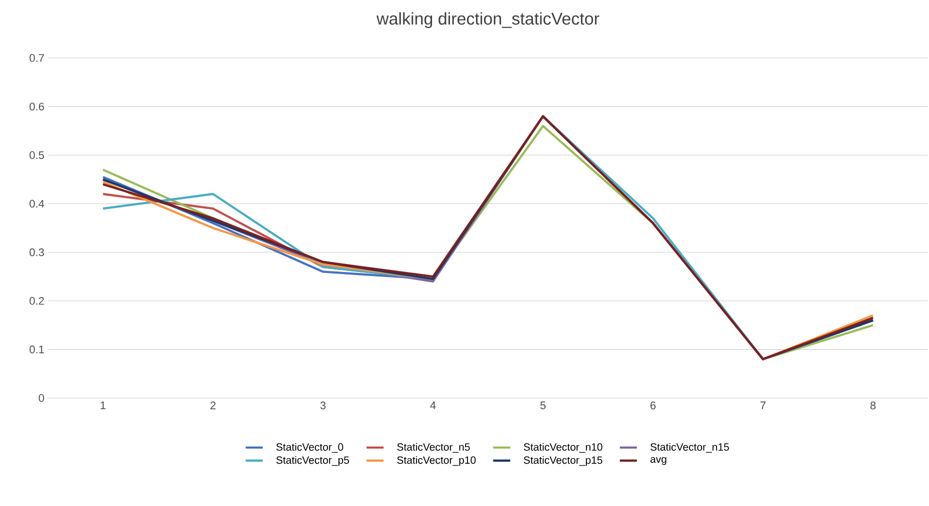  What do you see at coordinates (873, 406) in the screenshot?
I see `x-tick-label: 8` at bounding box center [873, 406].